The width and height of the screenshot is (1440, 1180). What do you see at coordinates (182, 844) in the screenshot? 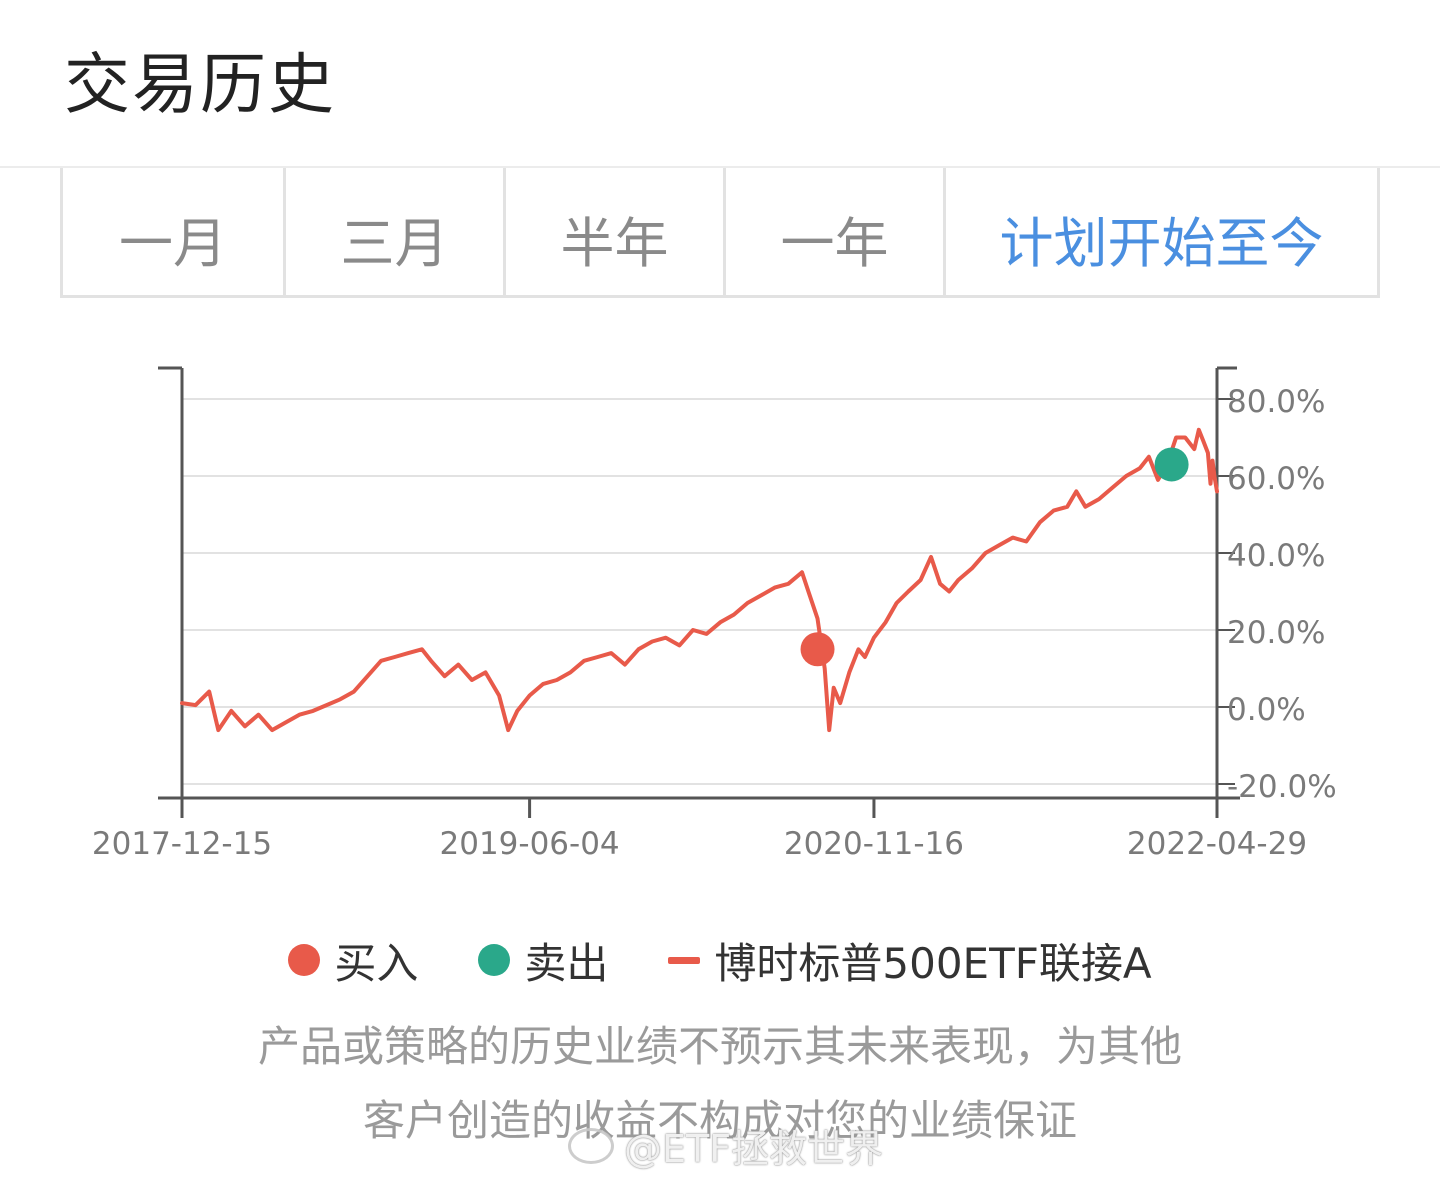
I see `x-tick-label: 2017-12-15` at bounding box center [182, 844].